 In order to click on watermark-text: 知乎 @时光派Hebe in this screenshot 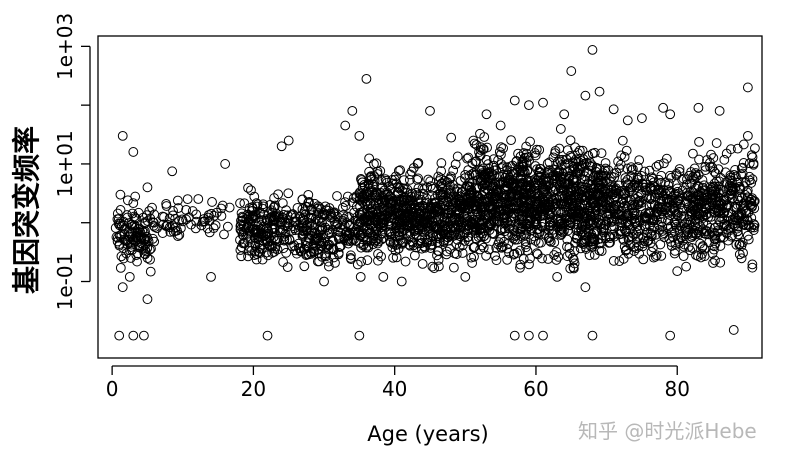, I will do `click(667, 431)`.